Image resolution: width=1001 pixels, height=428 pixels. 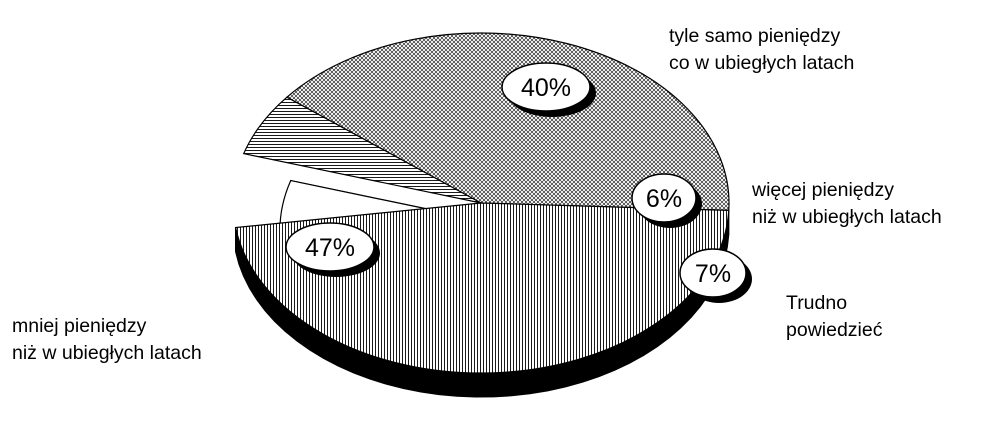 I want to click on value-label-2: 7%, so click(x=713, y=274).